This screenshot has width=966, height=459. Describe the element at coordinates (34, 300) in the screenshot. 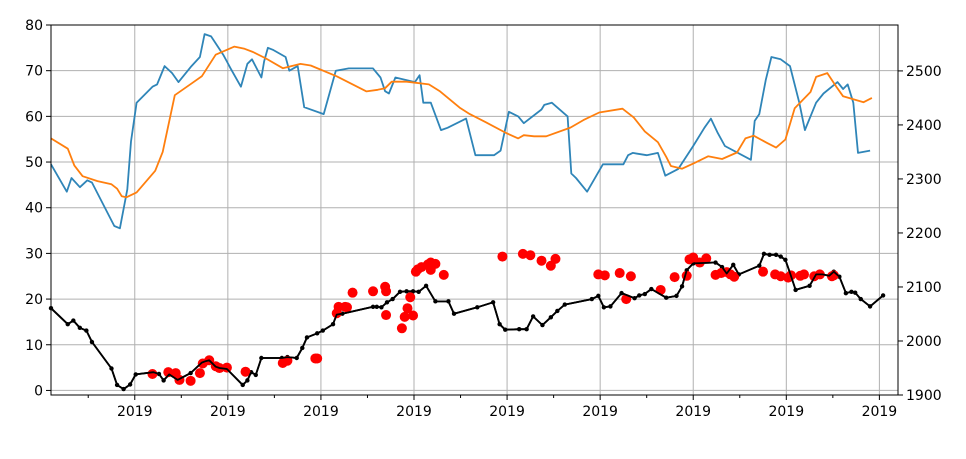

I see `y-tick-label: 20` at that location.